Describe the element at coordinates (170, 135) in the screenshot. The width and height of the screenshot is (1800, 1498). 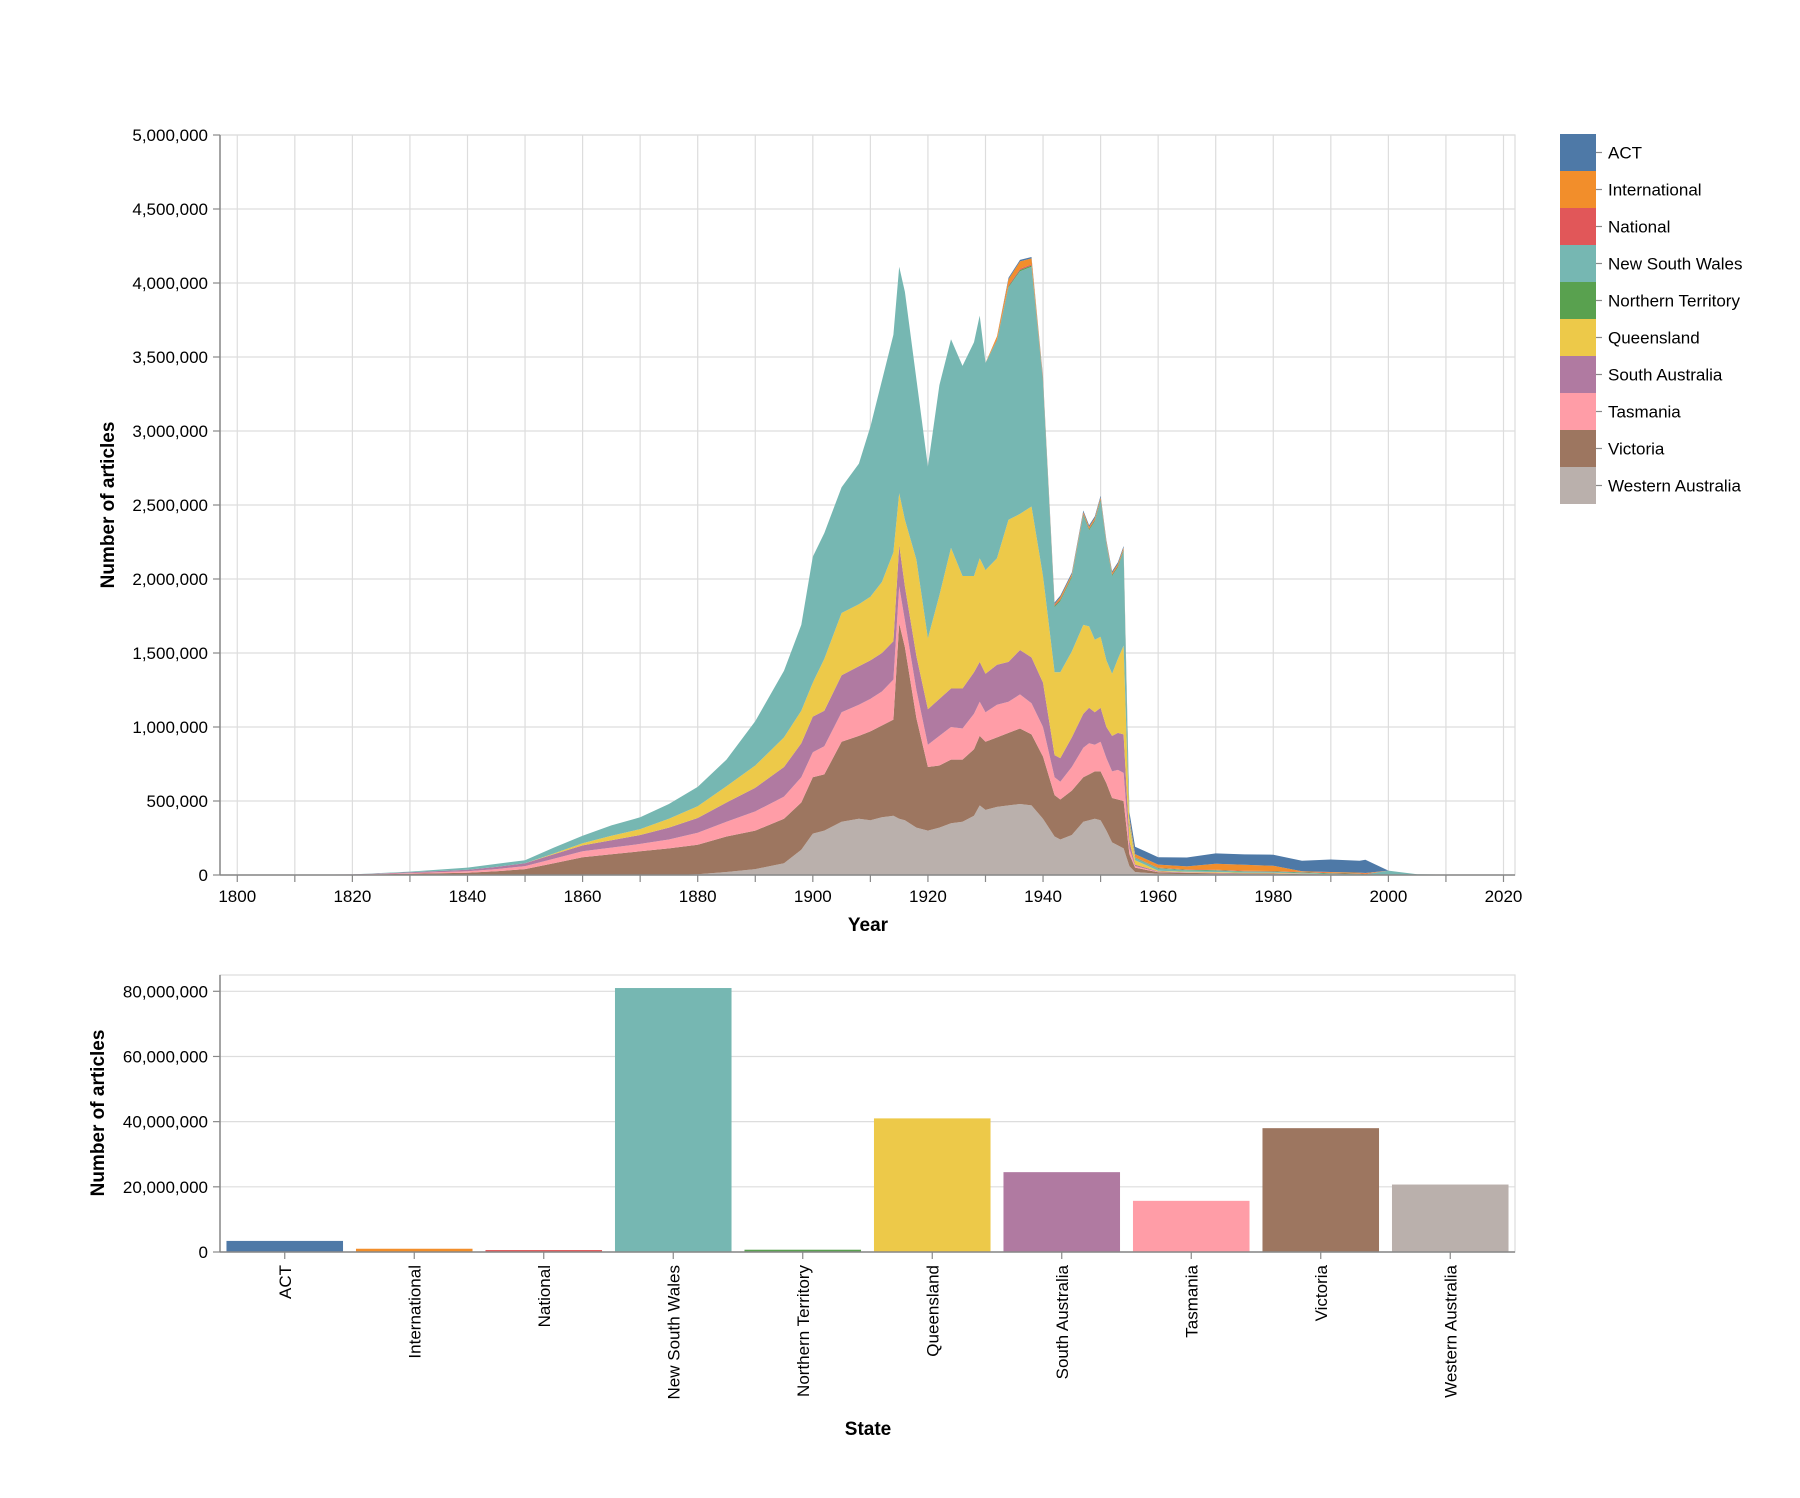
I see `area-y-tick-label: 5,000,000` at that location.